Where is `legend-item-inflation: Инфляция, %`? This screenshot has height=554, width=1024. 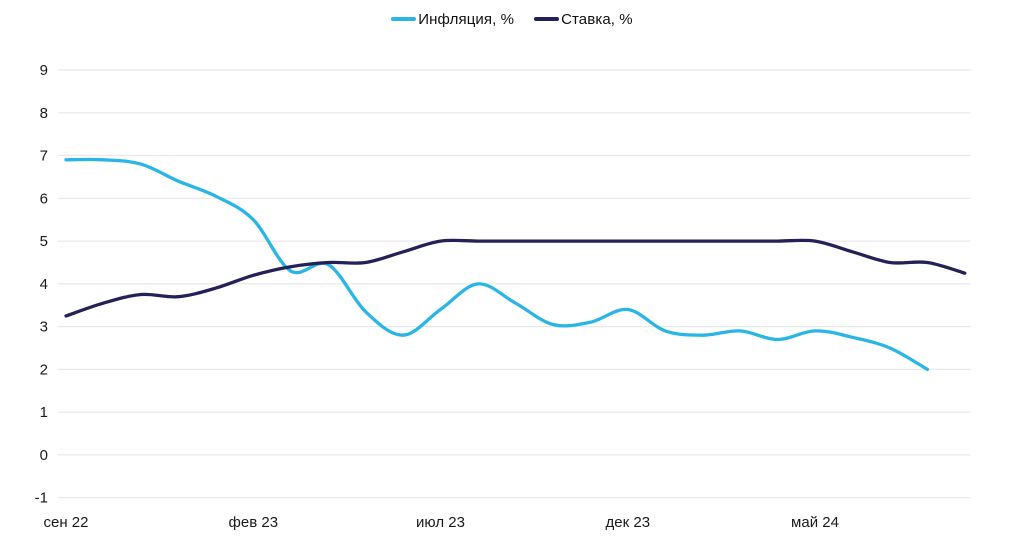
legend-item-inflation: Инфляция, % is located at coordinates (452, 19).